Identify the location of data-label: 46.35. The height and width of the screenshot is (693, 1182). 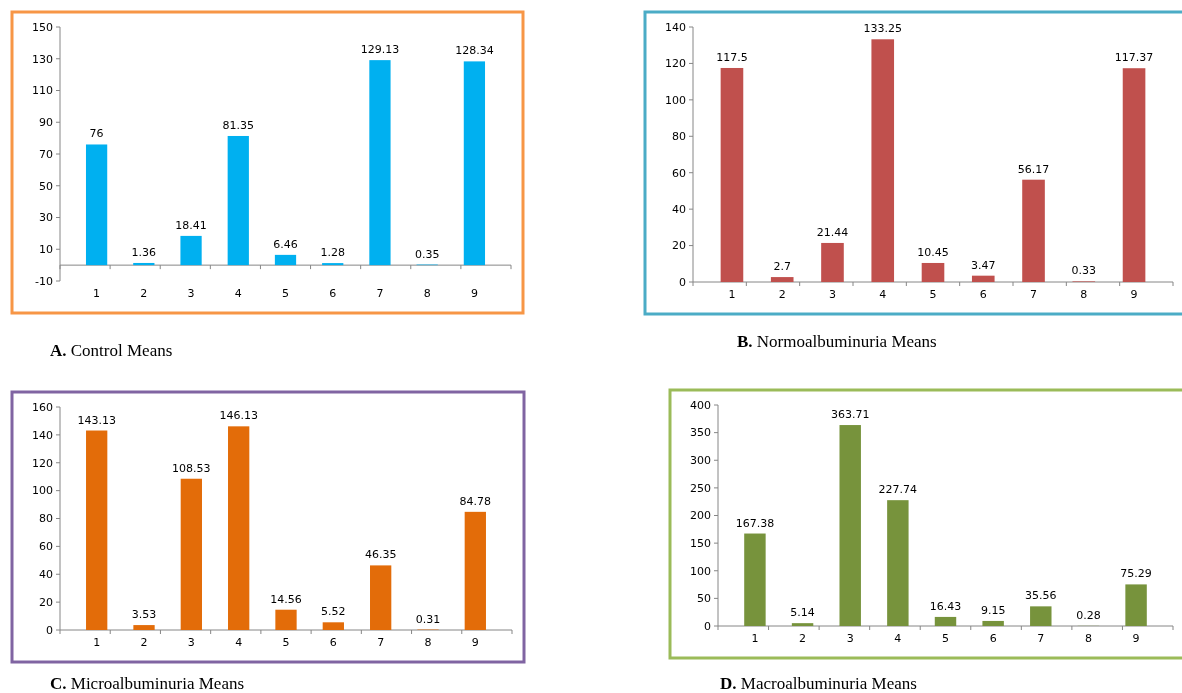
(380, 555).